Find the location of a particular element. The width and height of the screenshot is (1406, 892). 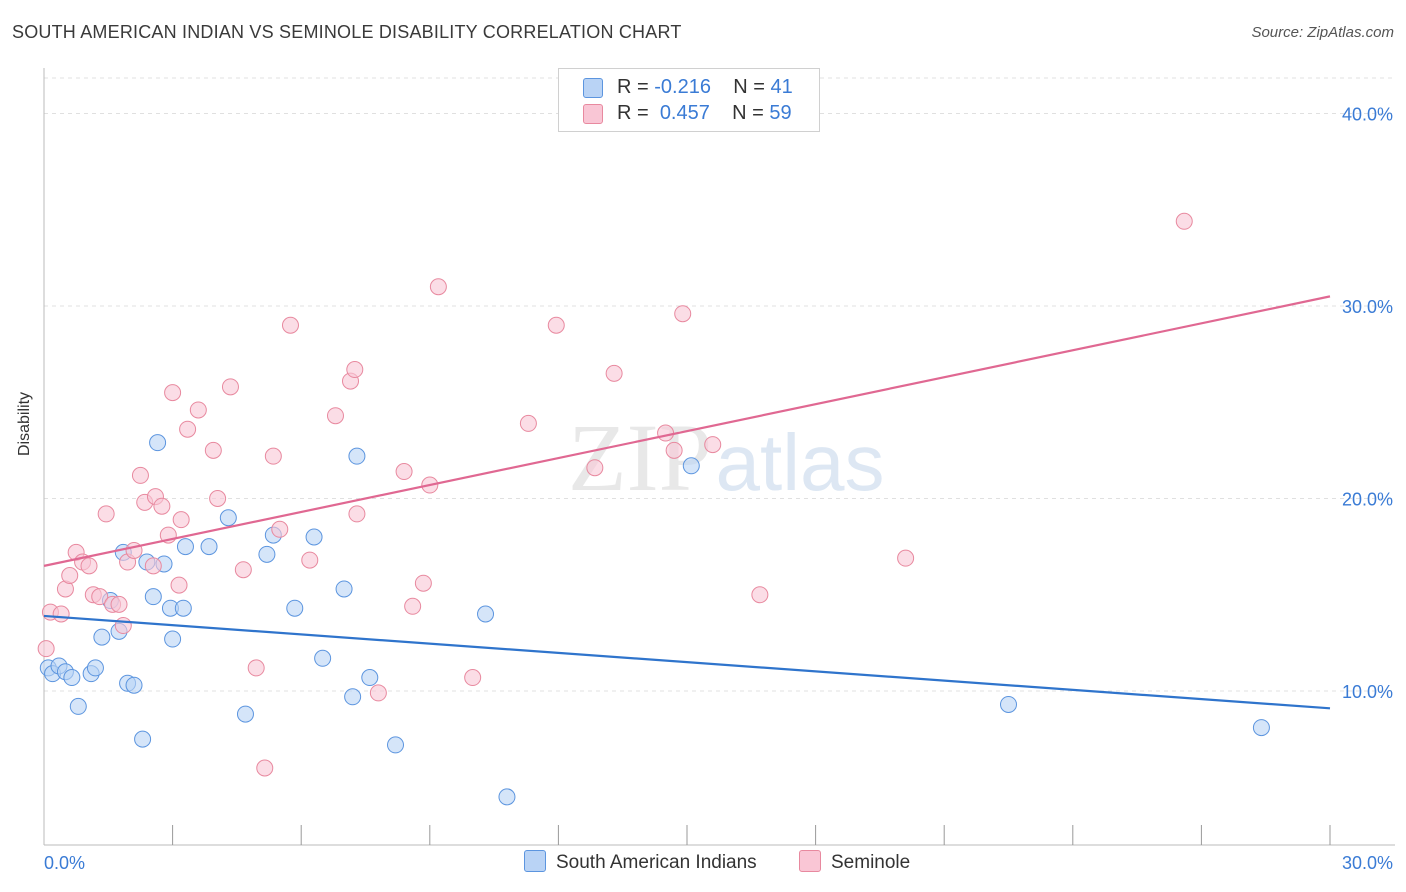

y-tick-label: 10.0% is located at coordinates (1367, 692).